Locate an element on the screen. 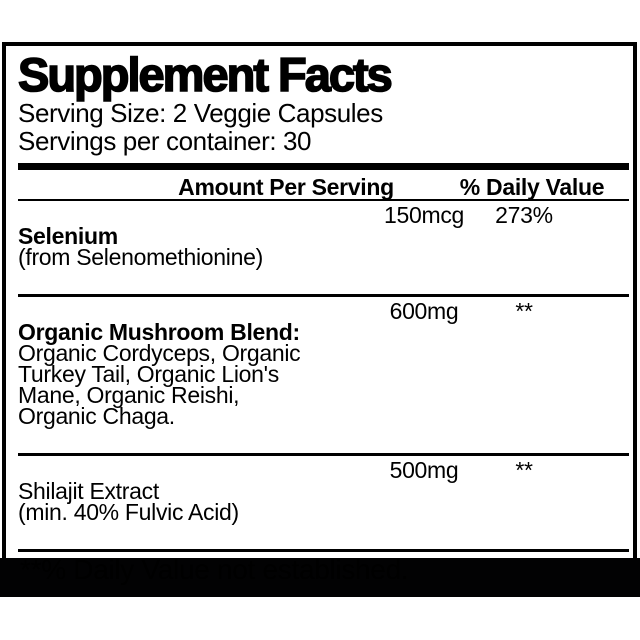  label-title: Supplement Facts is located at coordinates (205, 74).